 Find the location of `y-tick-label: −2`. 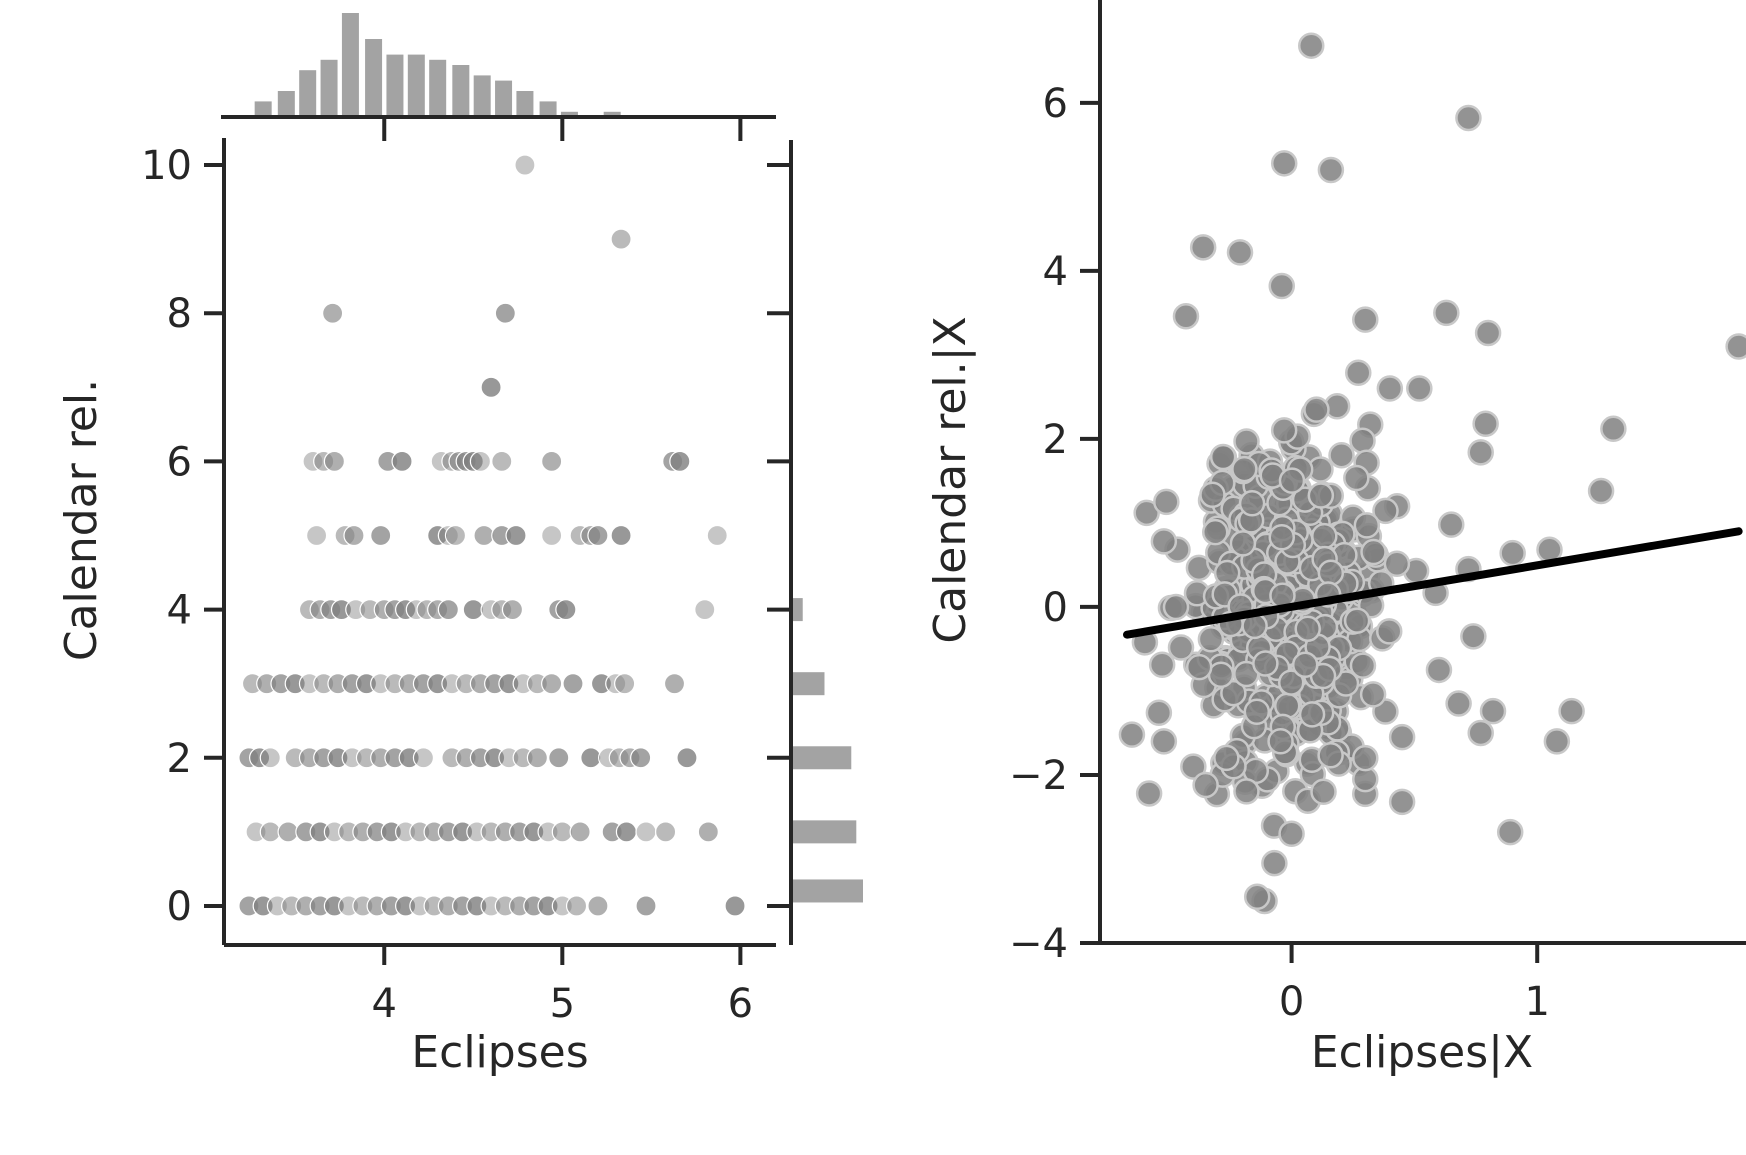

y-tick-label: −2 is located at coordinates (1038, 776).